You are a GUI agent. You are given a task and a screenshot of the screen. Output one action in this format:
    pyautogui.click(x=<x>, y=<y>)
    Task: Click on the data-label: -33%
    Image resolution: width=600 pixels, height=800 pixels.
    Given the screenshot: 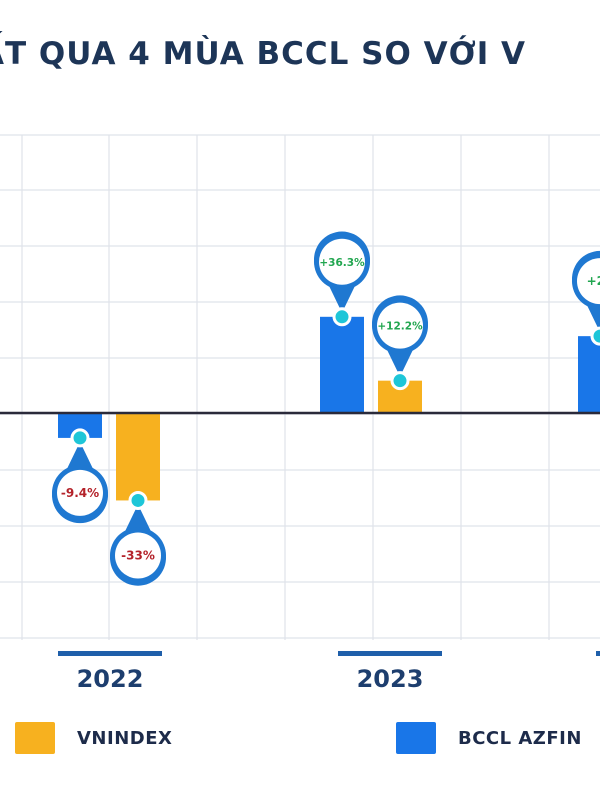 What is the action you would take?
    pyautogui.click(x=138, y=555)
    